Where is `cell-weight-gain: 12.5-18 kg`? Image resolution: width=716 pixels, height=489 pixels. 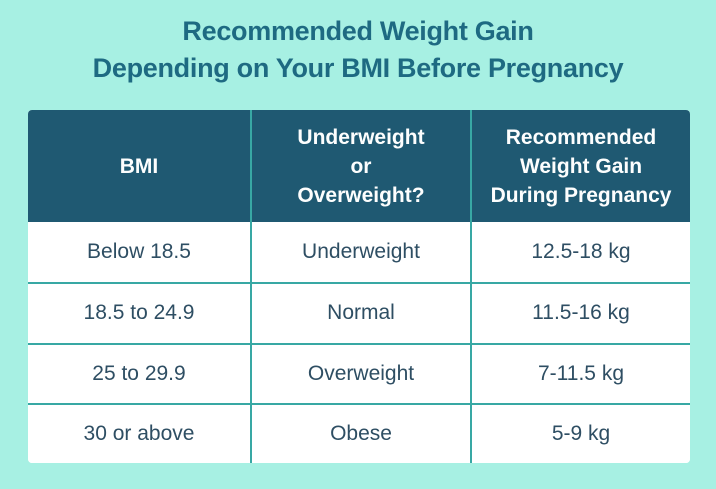 cell-weight-gain: 12.5-18 kg is located at coordinates (580, 252).